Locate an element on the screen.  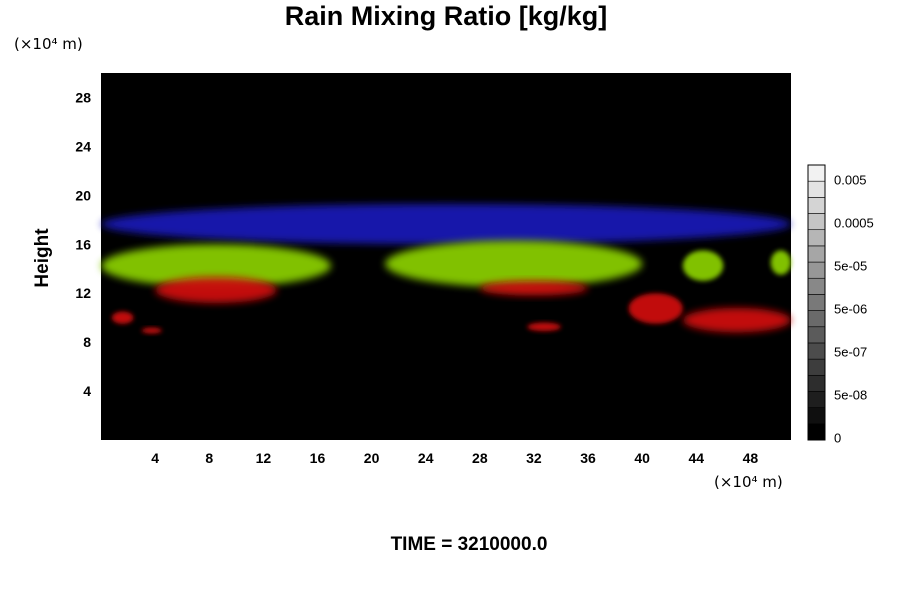
time-label: TIME = 3210000.0 is located at coordinates (469, 544).